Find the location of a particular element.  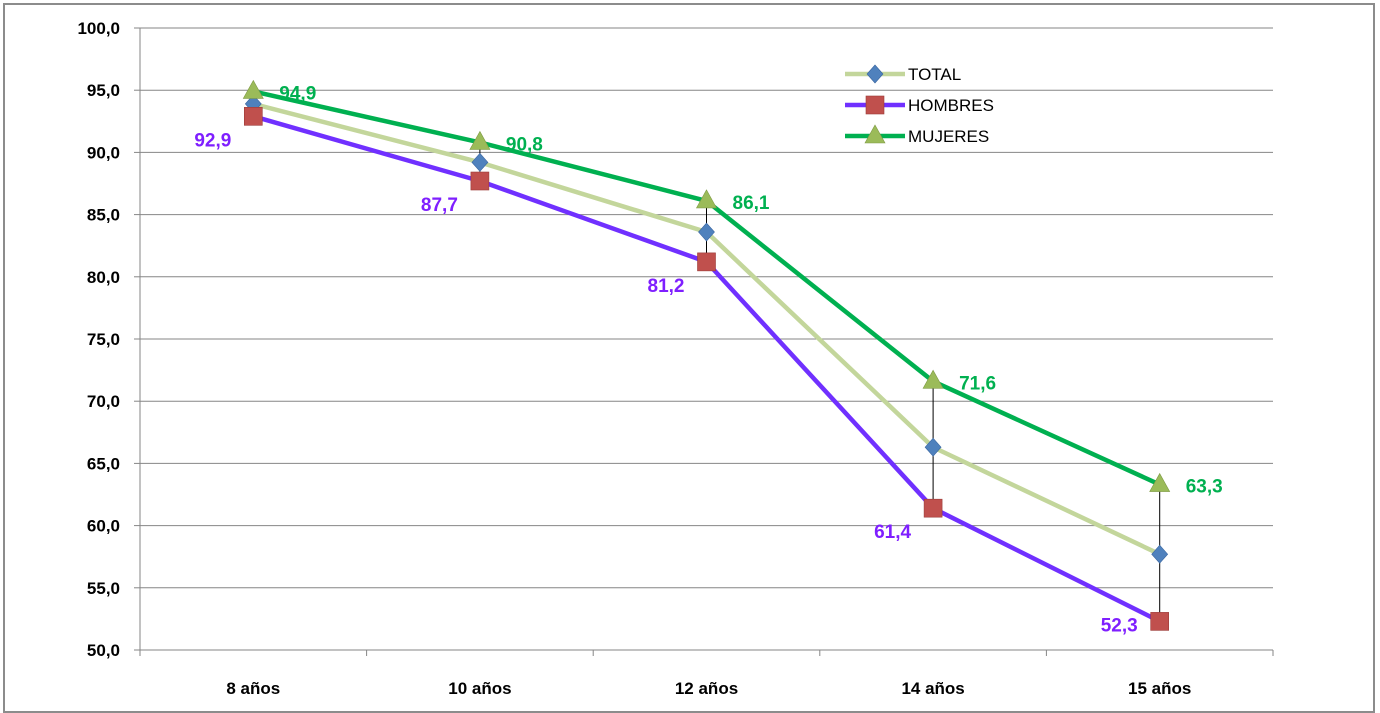

data-label-mujeres: 90,8 is located at coordinates (524, 144).